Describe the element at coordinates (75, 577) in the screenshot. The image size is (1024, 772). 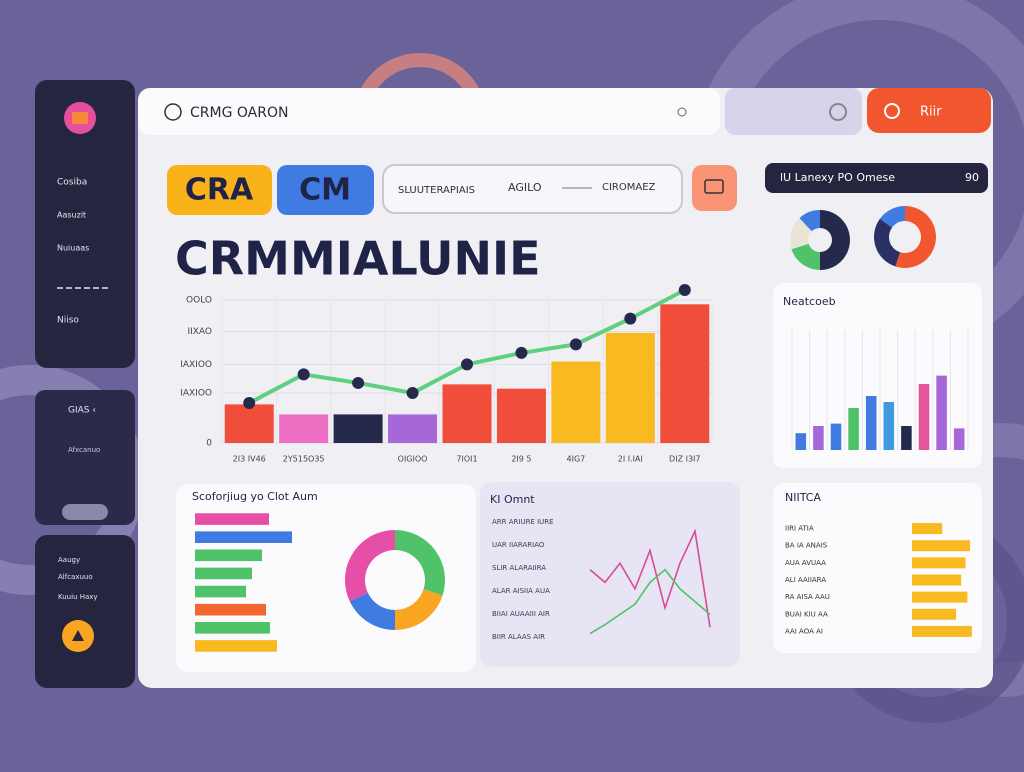
I see `footer-item: Alfcaxuuo` at that location.